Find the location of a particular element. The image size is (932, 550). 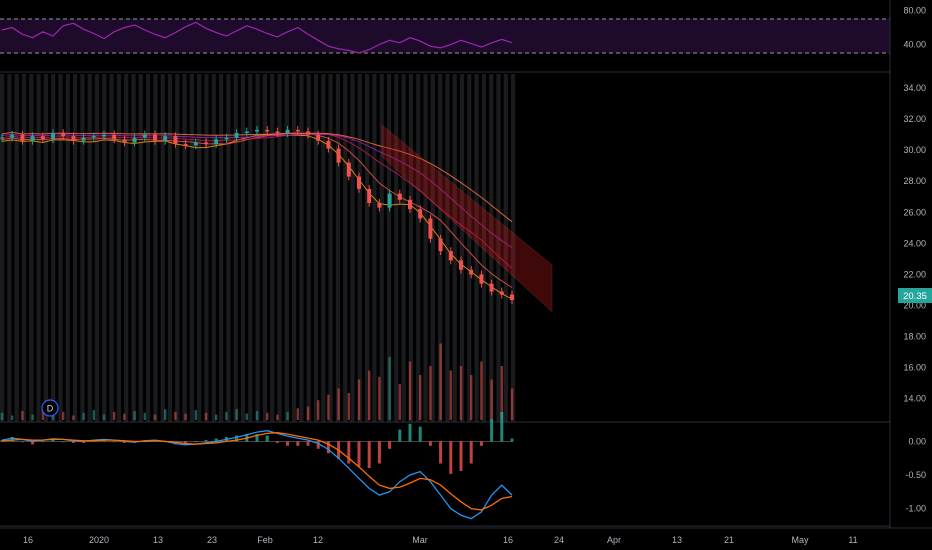

macd-pane is located at coordinates (257, 465).